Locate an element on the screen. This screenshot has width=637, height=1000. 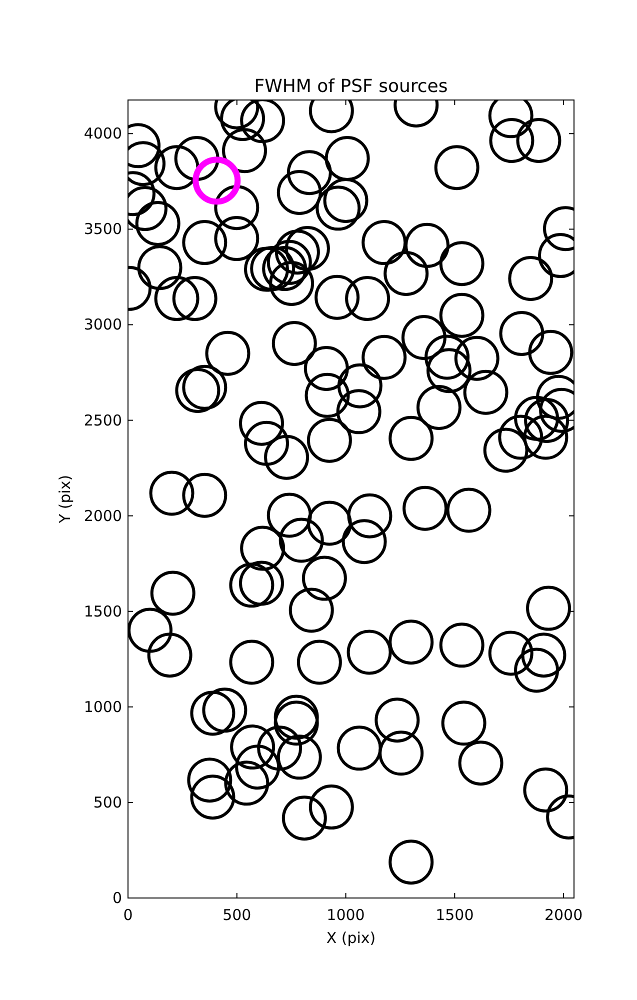
chart-title: FWHM of PSF sources is located at coordinates (351, 86).